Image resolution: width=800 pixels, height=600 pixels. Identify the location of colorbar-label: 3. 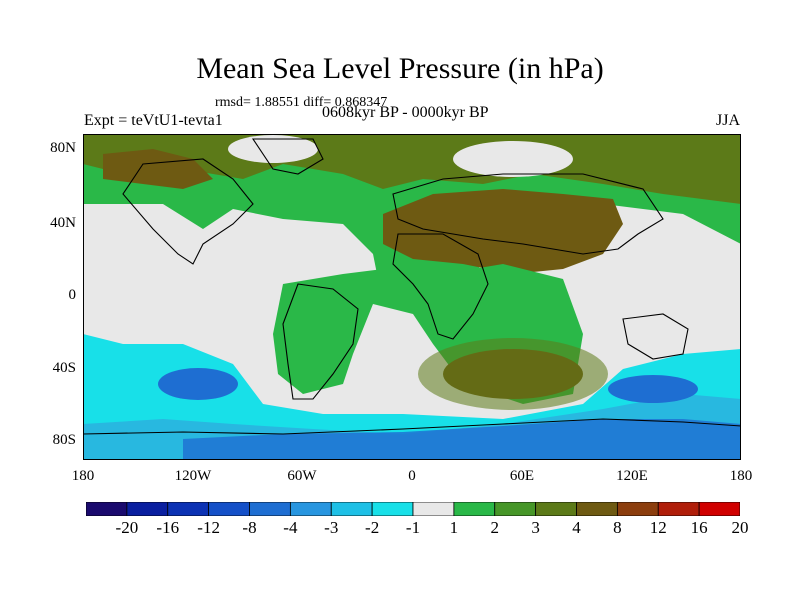
(535, 527).